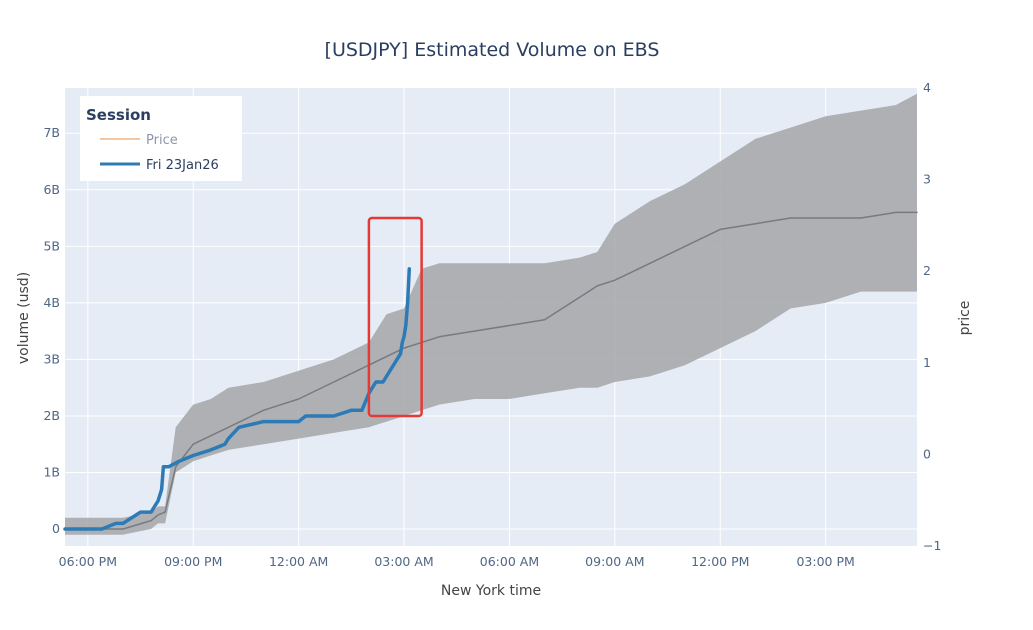 This screenshot has height=630, width=1033. What do you see at coordinates (51, 189) in the screenshot?
I see `y-tick-label: 6B` at bounding box center [51, 189].